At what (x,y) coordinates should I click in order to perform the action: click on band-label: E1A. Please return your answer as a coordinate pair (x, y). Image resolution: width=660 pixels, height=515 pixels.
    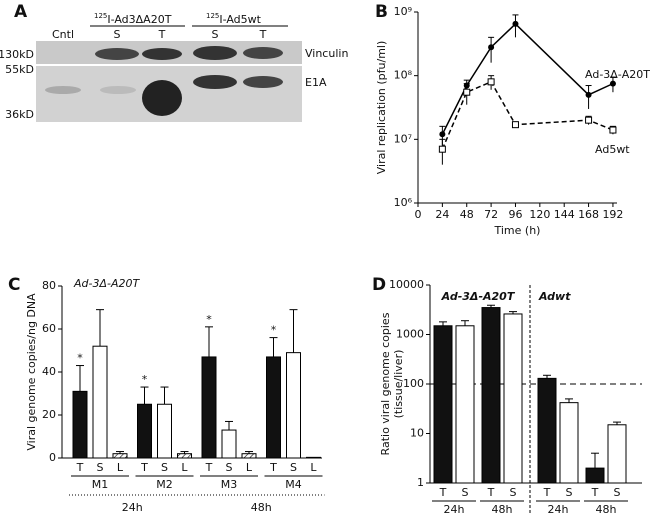
    Looking at the image, I should click on (316, 82).